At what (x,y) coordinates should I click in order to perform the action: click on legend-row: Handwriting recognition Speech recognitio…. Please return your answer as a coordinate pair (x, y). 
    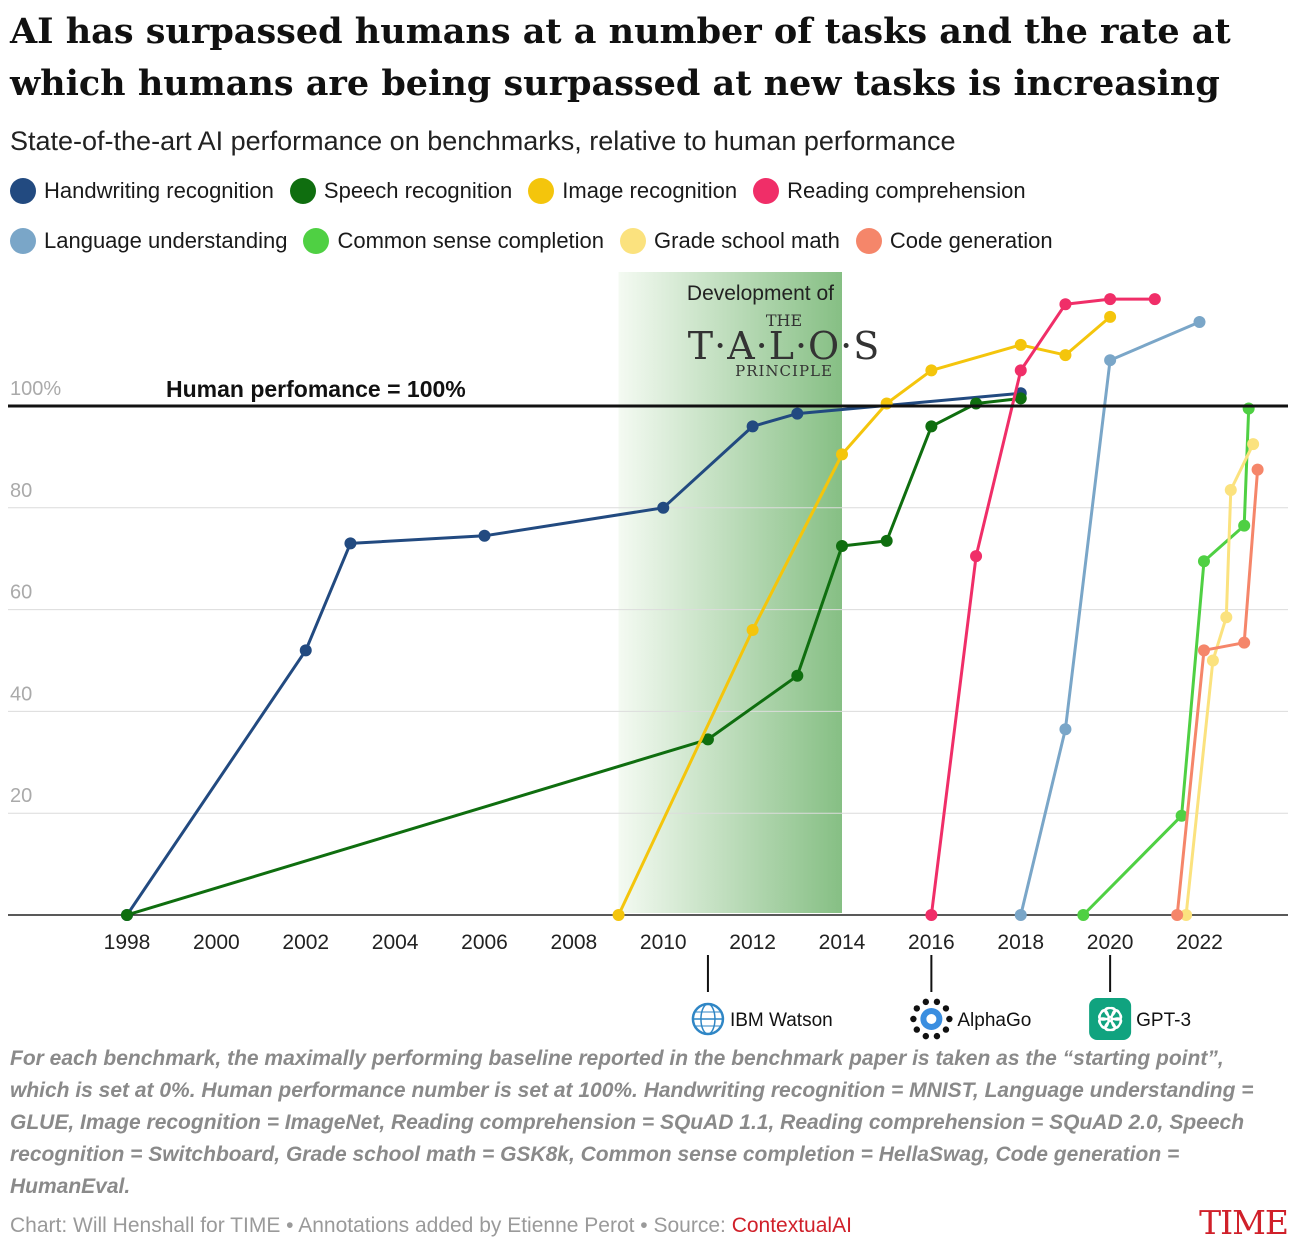
    Looking at the image, I should click on (526, 191).